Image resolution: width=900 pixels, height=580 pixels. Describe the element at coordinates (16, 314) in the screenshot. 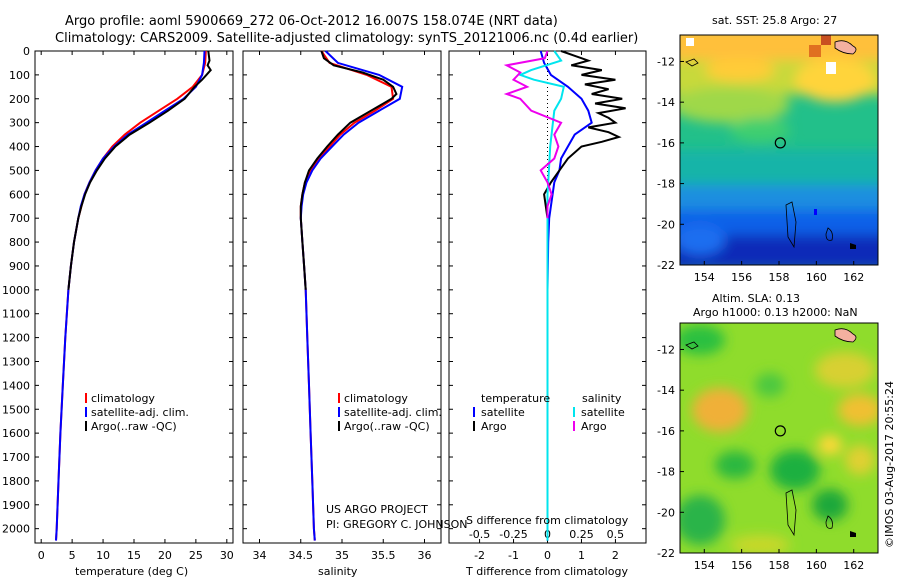

I see `y-tick-label: 1100` at that location.